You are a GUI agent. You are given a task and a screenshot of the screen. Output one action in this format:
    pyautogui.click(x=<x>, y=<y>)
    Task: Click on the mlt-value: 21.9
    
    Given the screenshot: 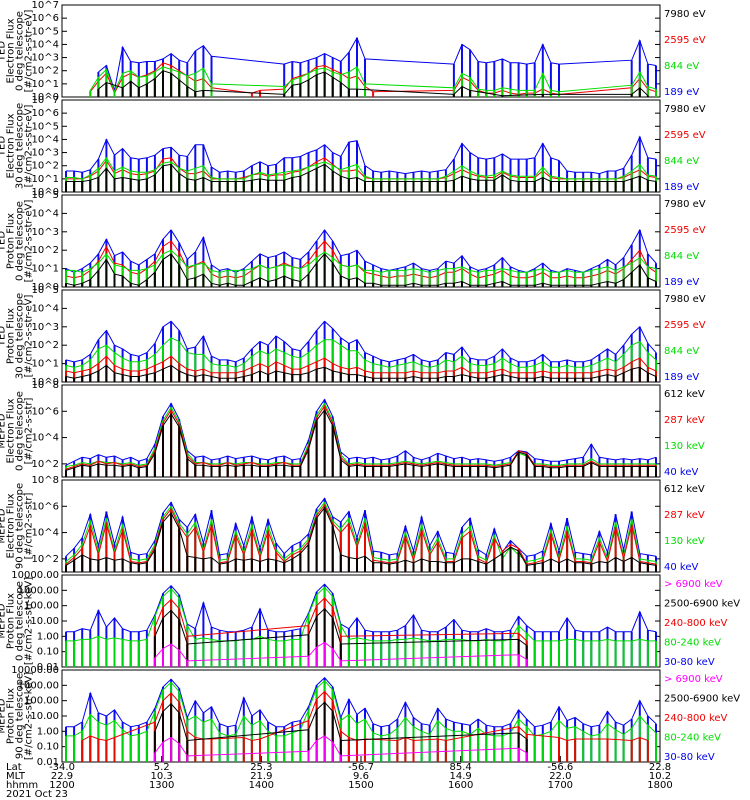 What is the action you would take?
    pyautogui.click(x=261, y=776)
    